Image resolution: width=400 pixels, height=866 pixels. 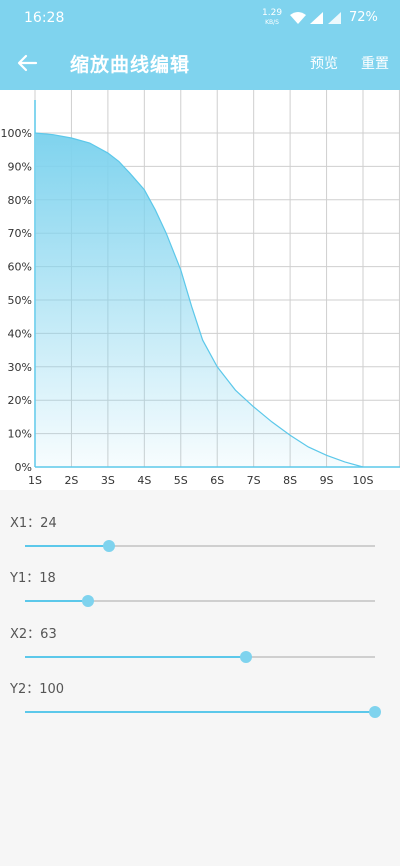 What do you see at coordinates (130, 65) in the screenshot?
I see `page-title: 缩放曲线编辑` at bounding box center [130, 65].